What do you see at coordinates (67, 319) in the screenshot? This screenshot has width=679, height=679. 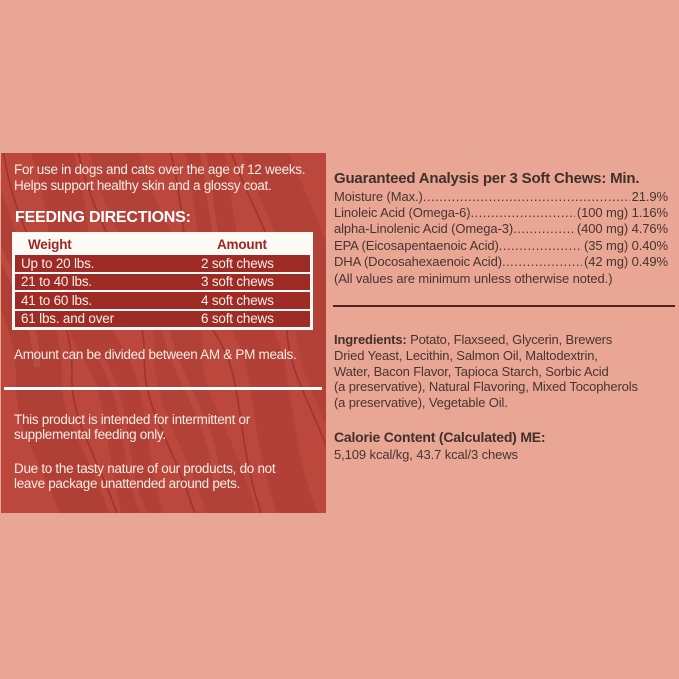 I see `weight-cell: 61 lbs. and over` at bounding box center [67, 319].